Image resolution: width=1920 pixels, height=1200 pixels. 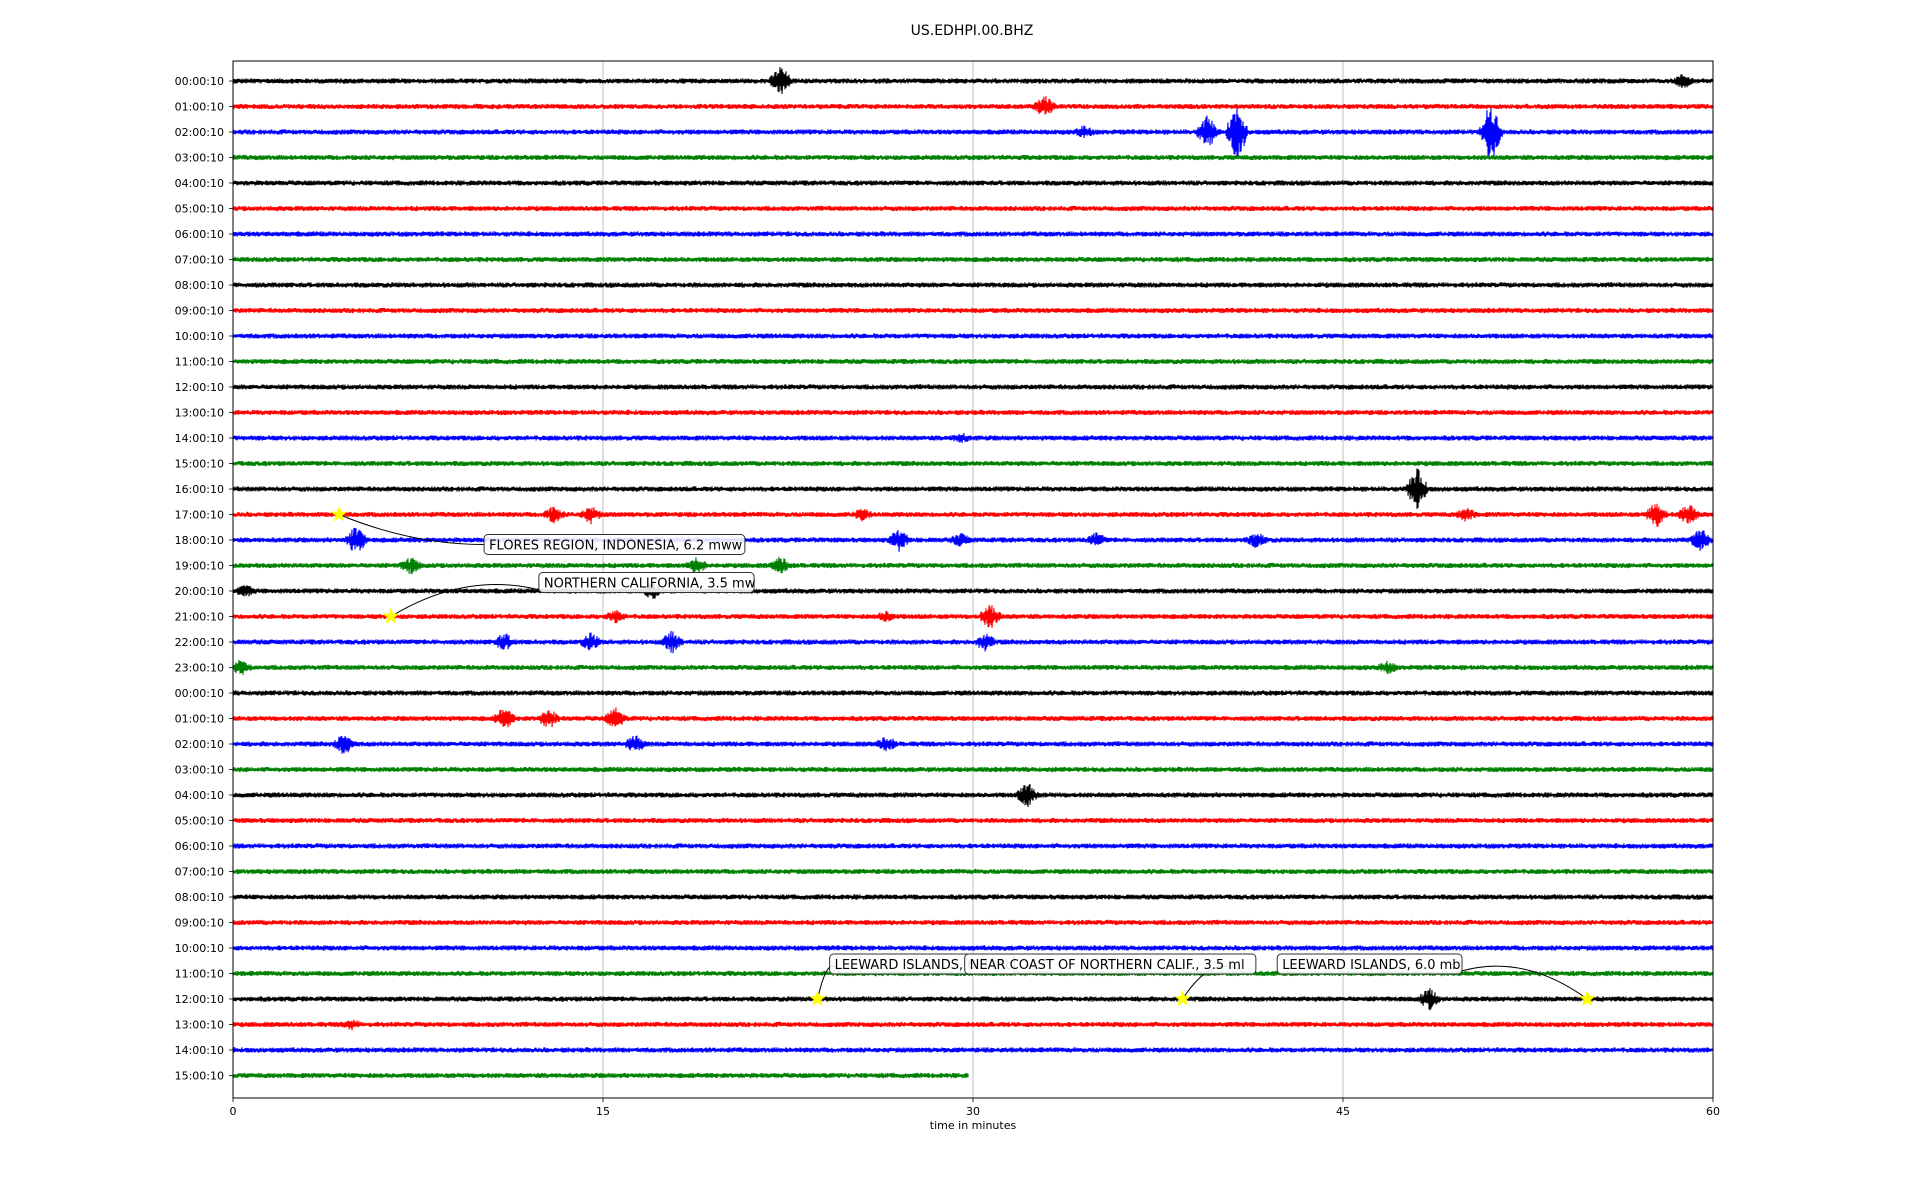 What do you see at coordinates (199, 591) in the screenshot?
I see `y-tick-label: 20:00:10` at bounding box center [199, 591].